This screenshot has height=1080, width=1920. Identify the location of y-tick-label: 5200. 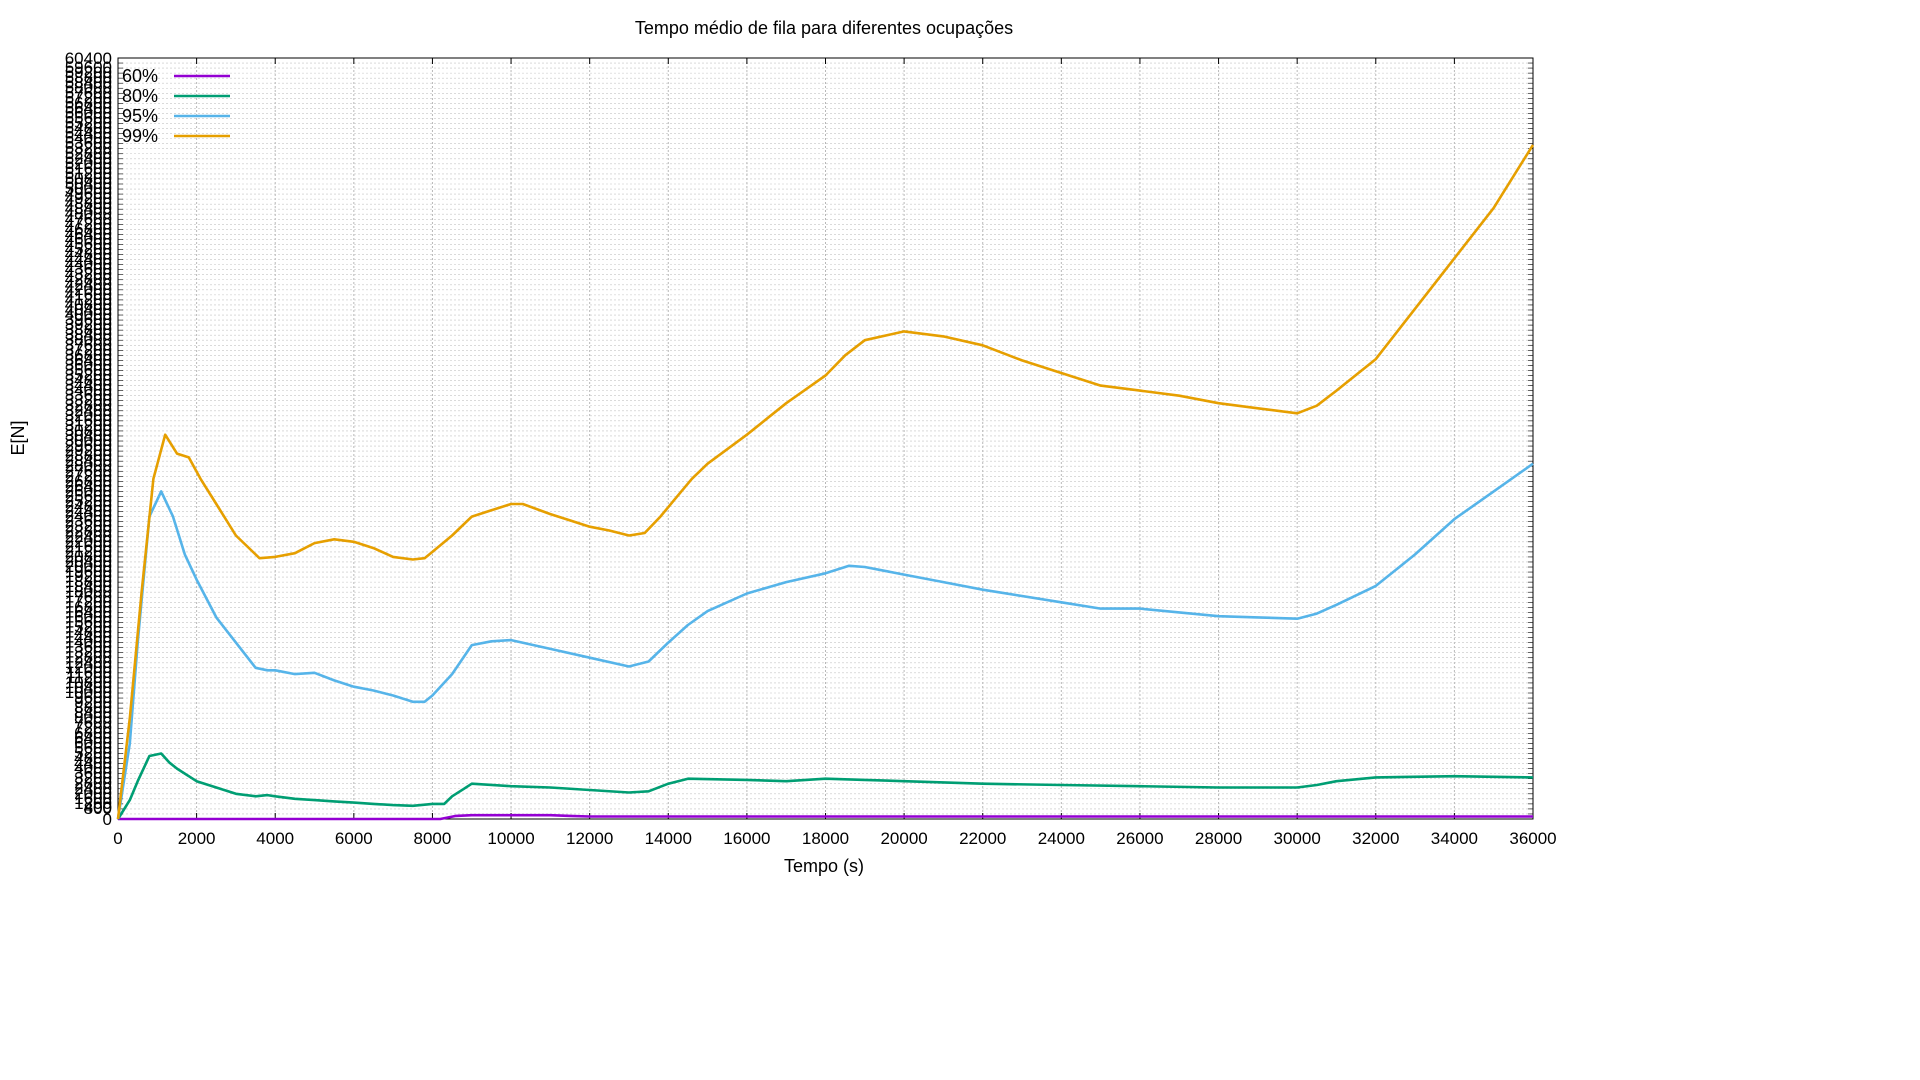
(93, 752).